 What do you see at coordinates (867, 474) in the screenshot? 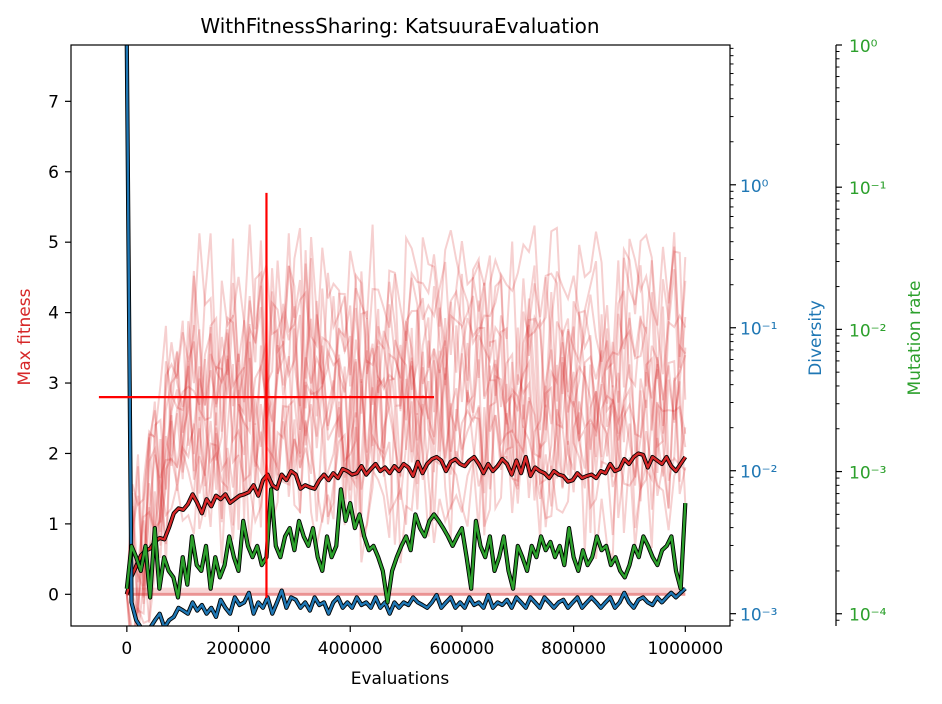
I see `mutation-tick-label: 10⁻³` at bounding box center [867, 474].